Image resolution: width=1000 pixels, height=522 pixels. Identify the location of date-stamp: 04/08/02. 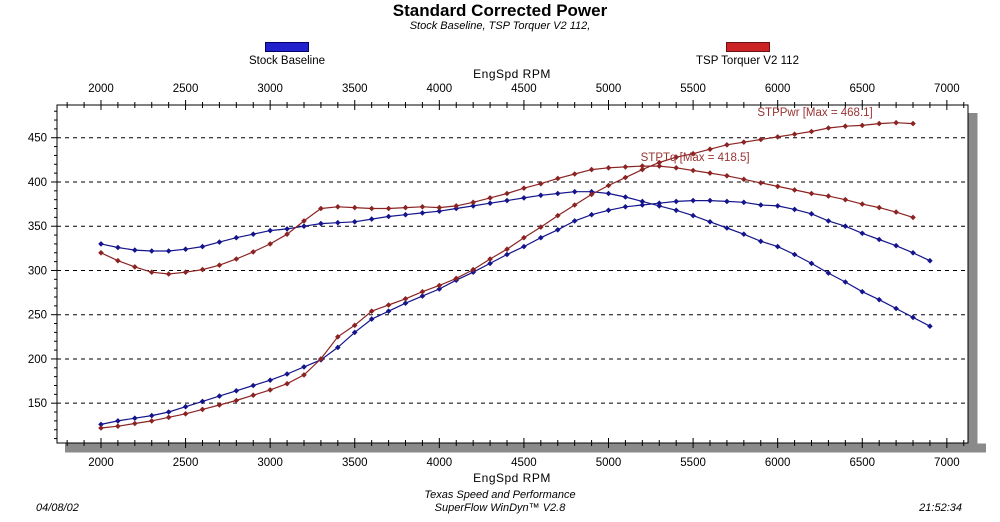
(57, 508).